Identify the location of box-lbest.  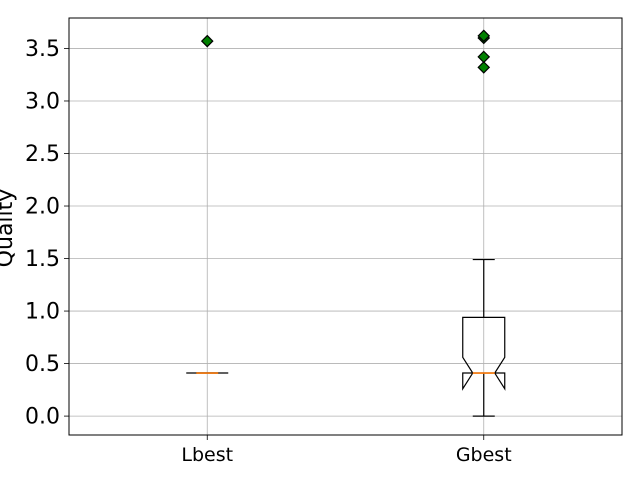
(207, 204).